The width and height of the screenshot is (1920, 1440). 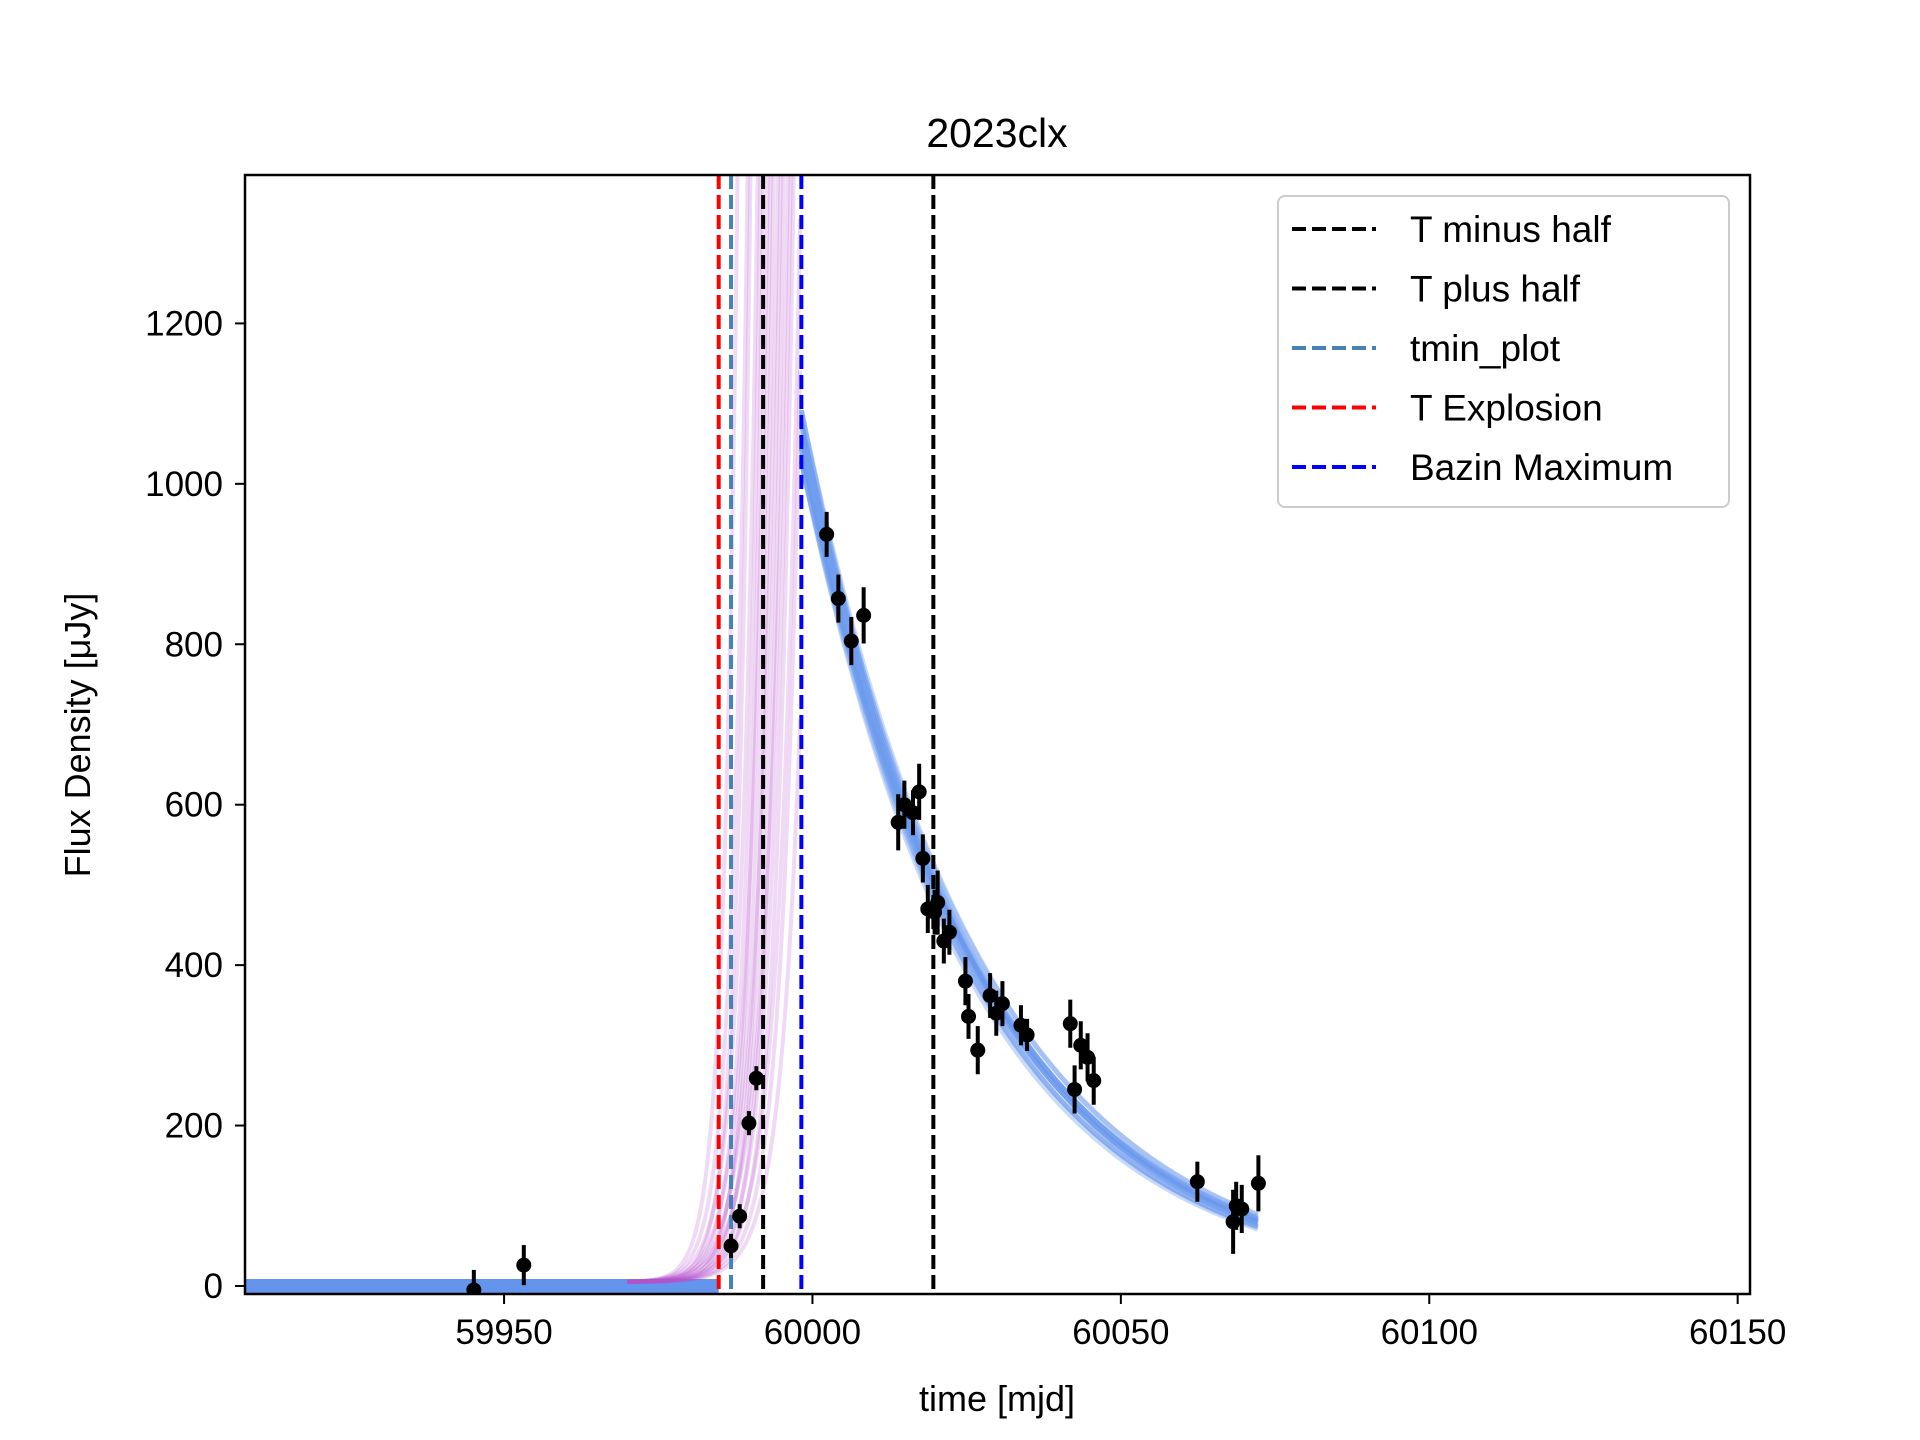 What do you see at coordinates (77, 735) in the screenshot?
I see `y-axis-label: Flux Density [μJy]` at bounding box center [77, 735].